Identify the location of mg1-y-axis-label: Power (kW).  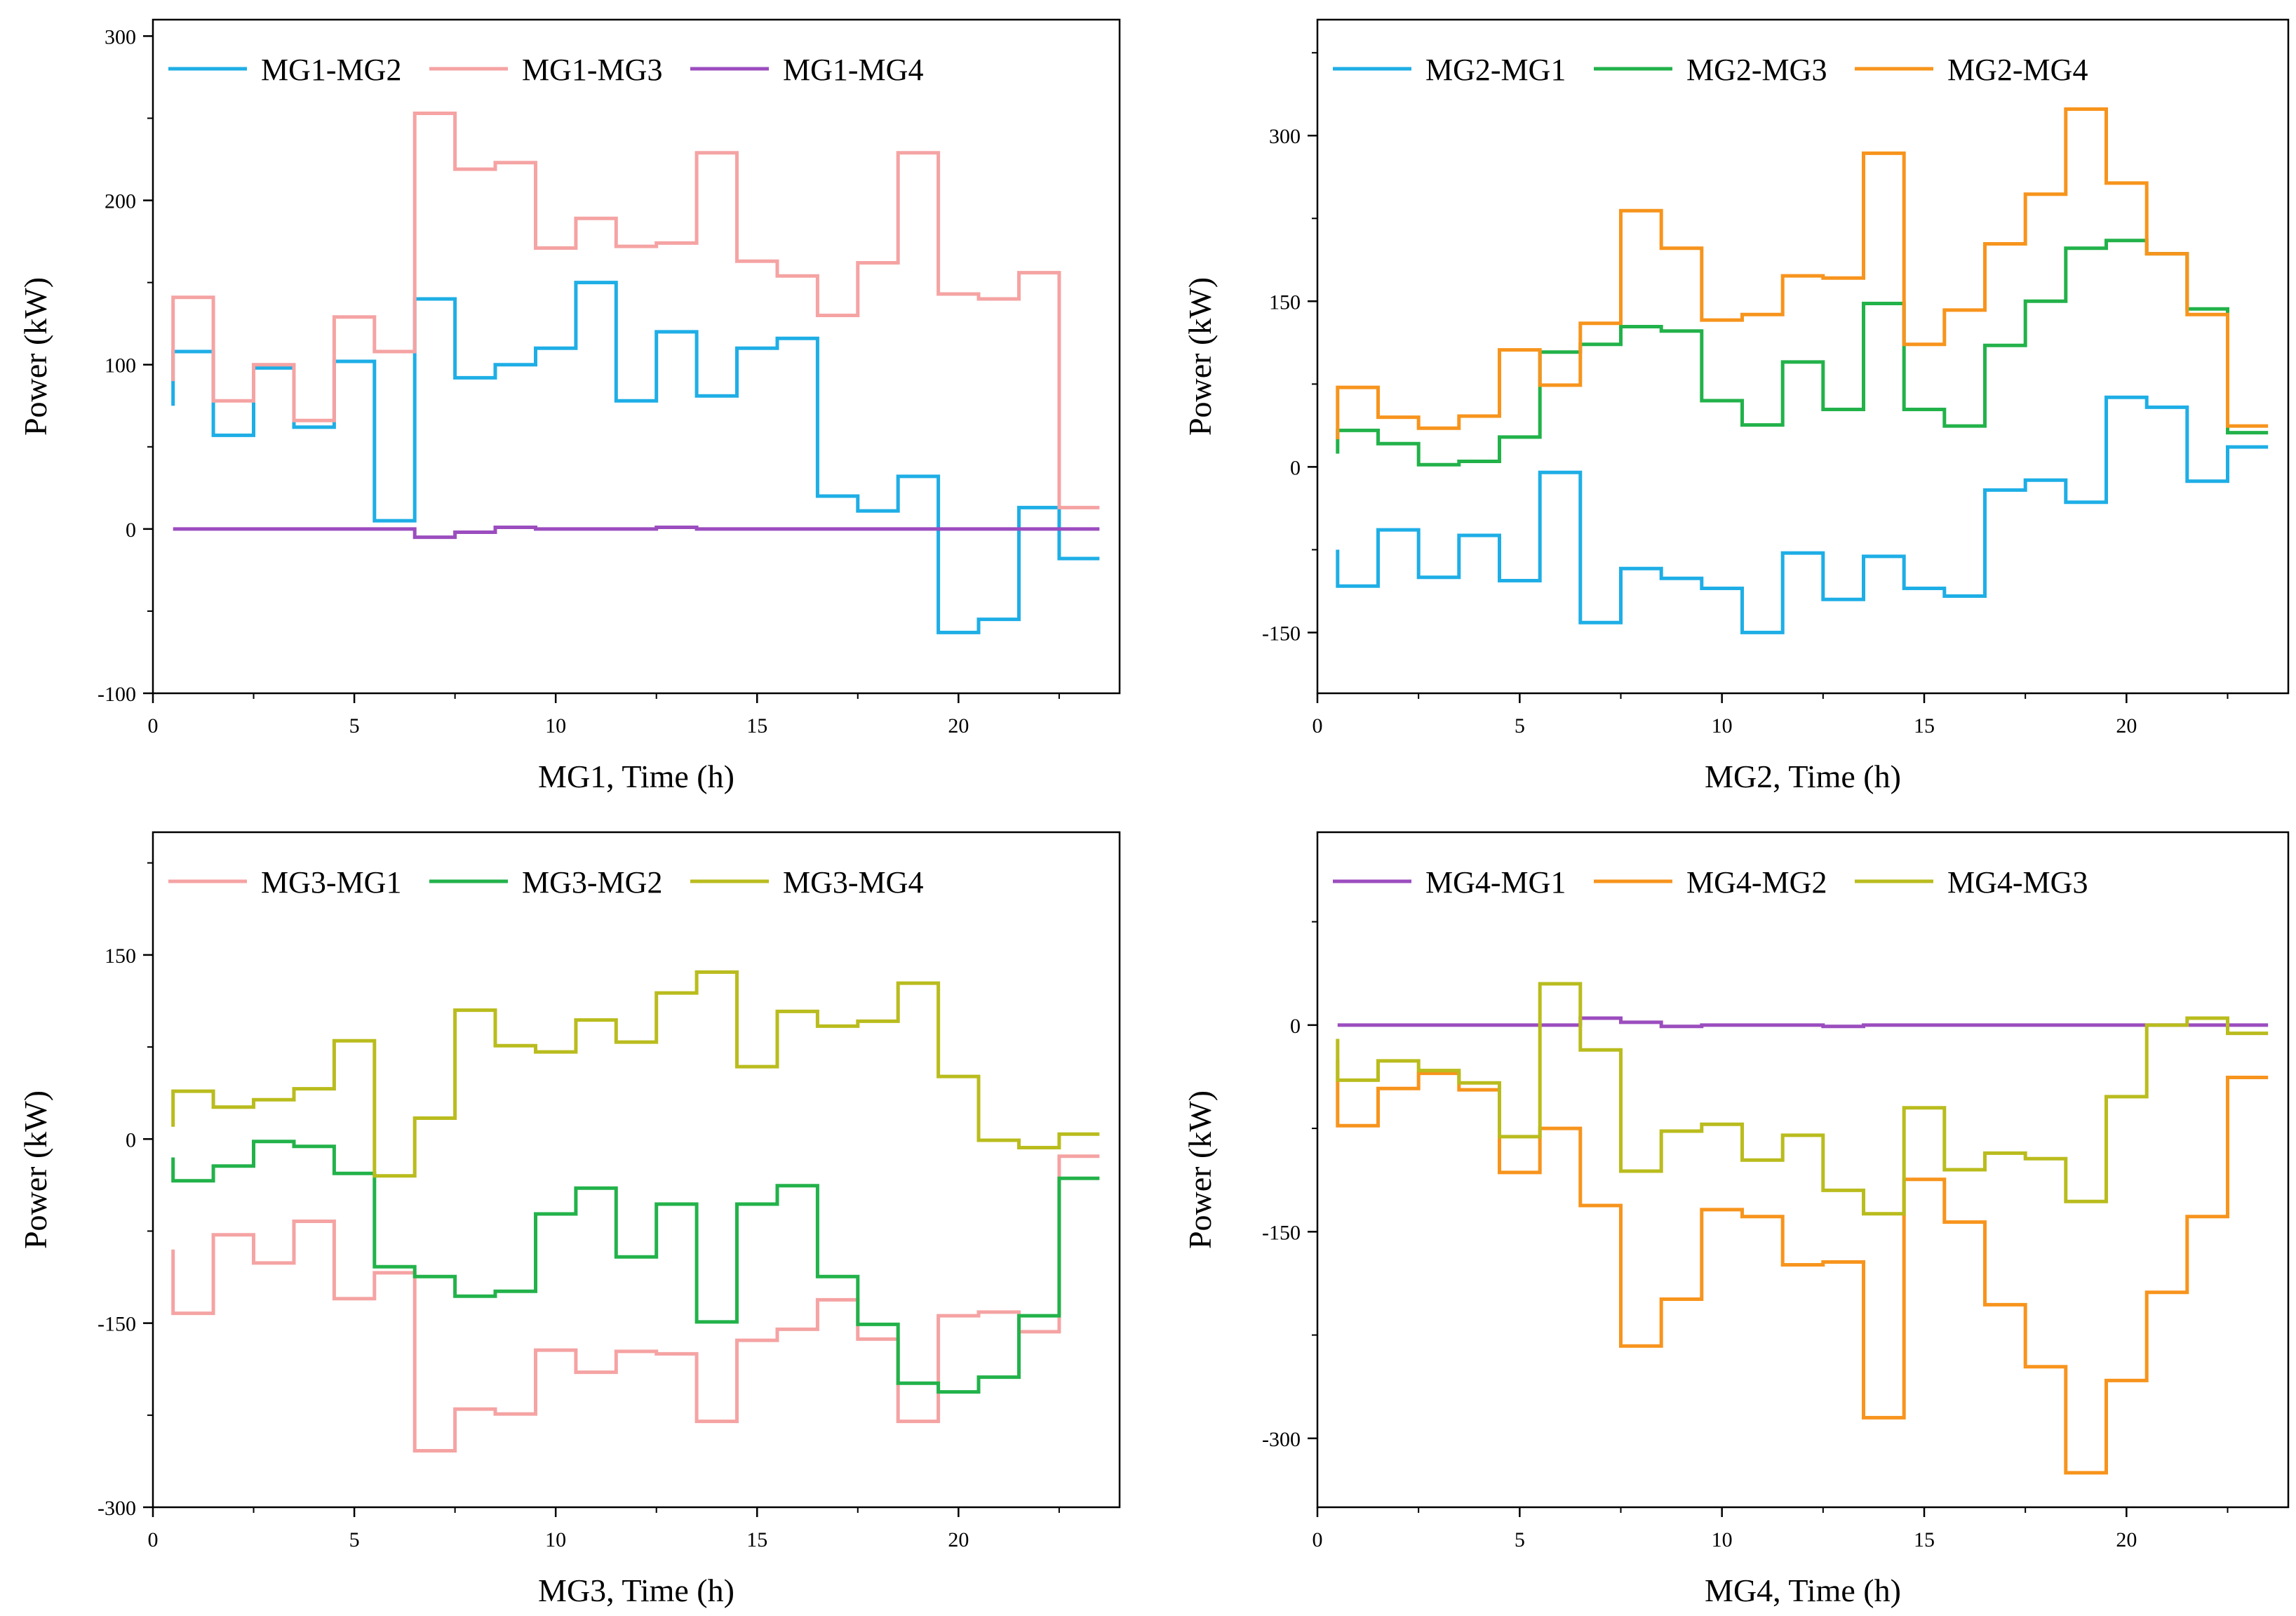
(35, 356).